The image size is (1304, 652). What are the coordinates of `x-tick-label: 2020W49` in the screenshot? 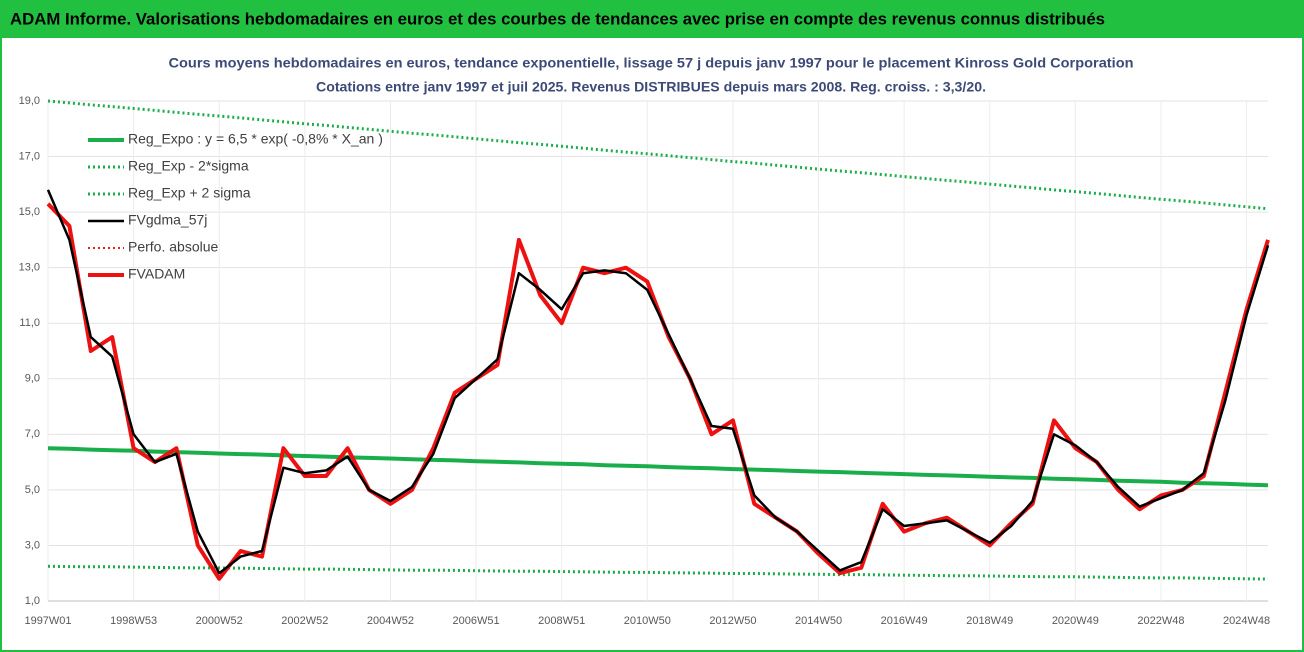 It's located at (1075, 621).